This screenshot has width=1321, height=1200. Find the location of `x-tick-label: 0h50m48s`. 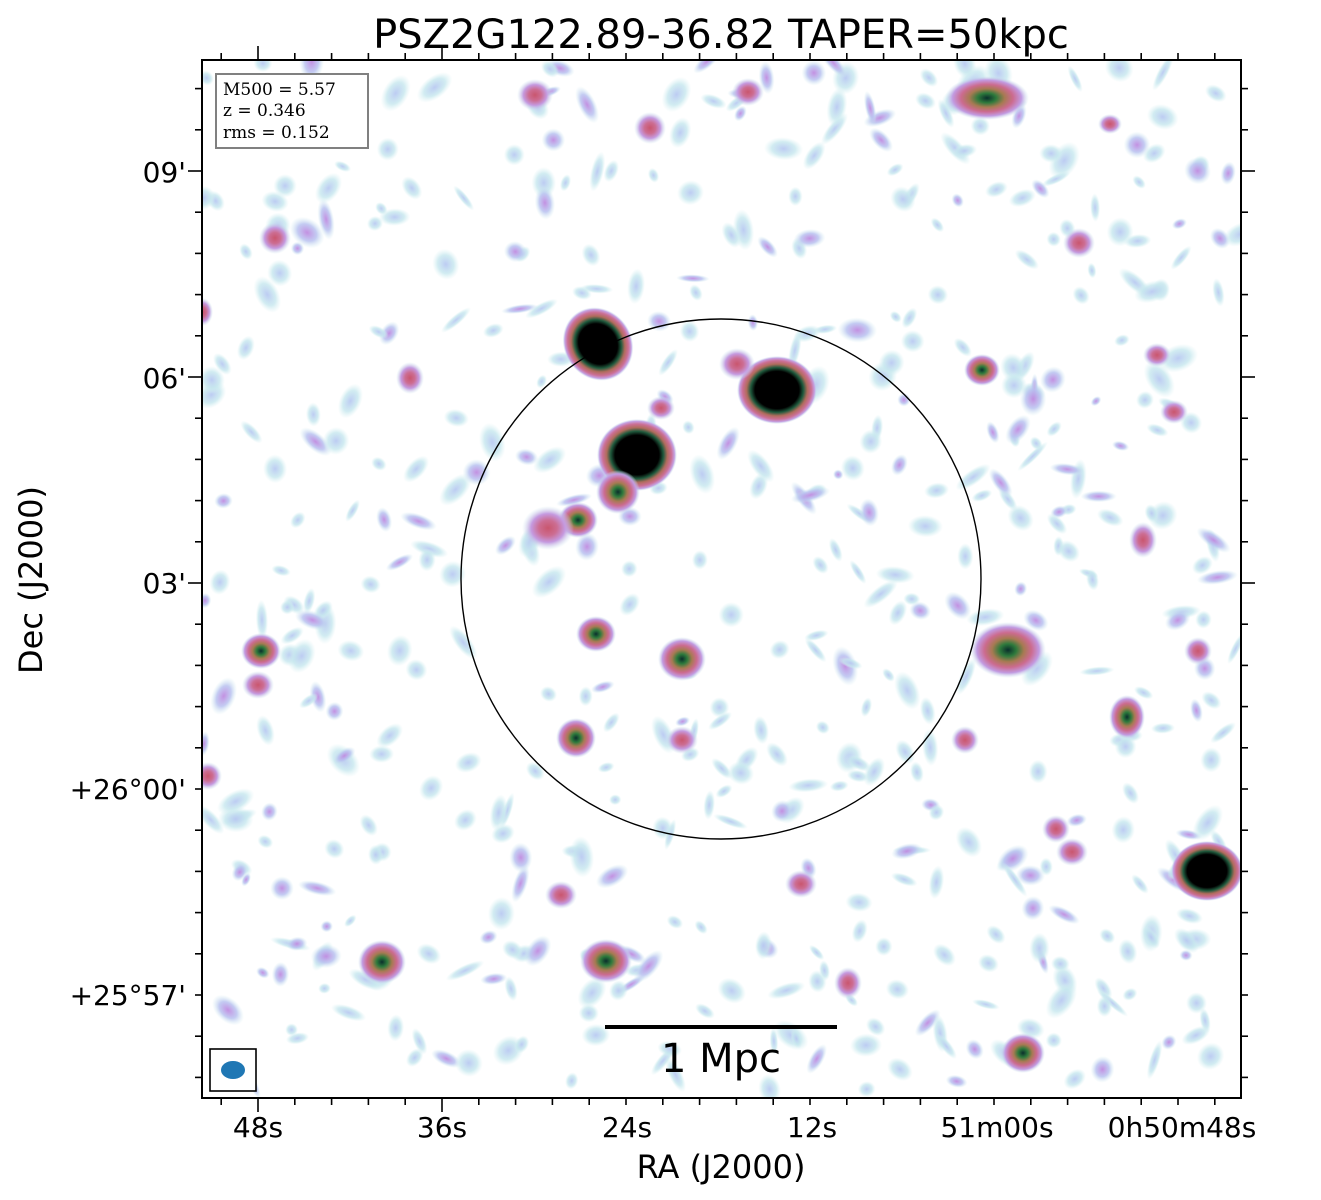

x-tick-label: 0h50m48s is located at coordinates (1182, 1127).